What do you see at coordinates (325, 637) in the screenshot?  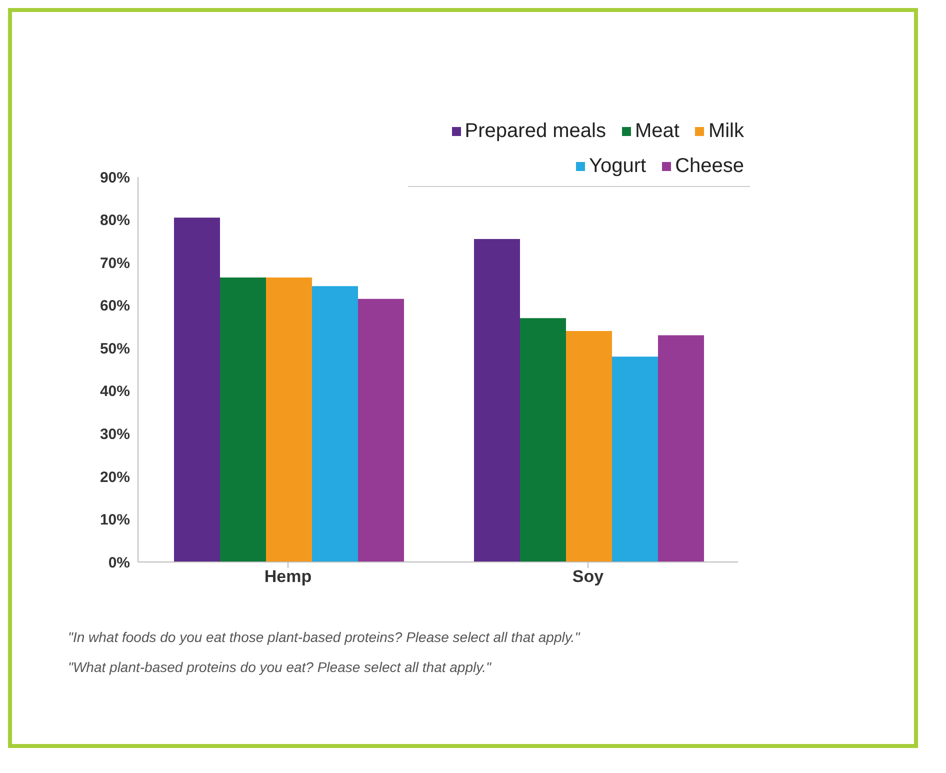 I see `text: "In what foods do you eat those plant-based proteins? Please select all that apply."` at bounding box center [325, 637].